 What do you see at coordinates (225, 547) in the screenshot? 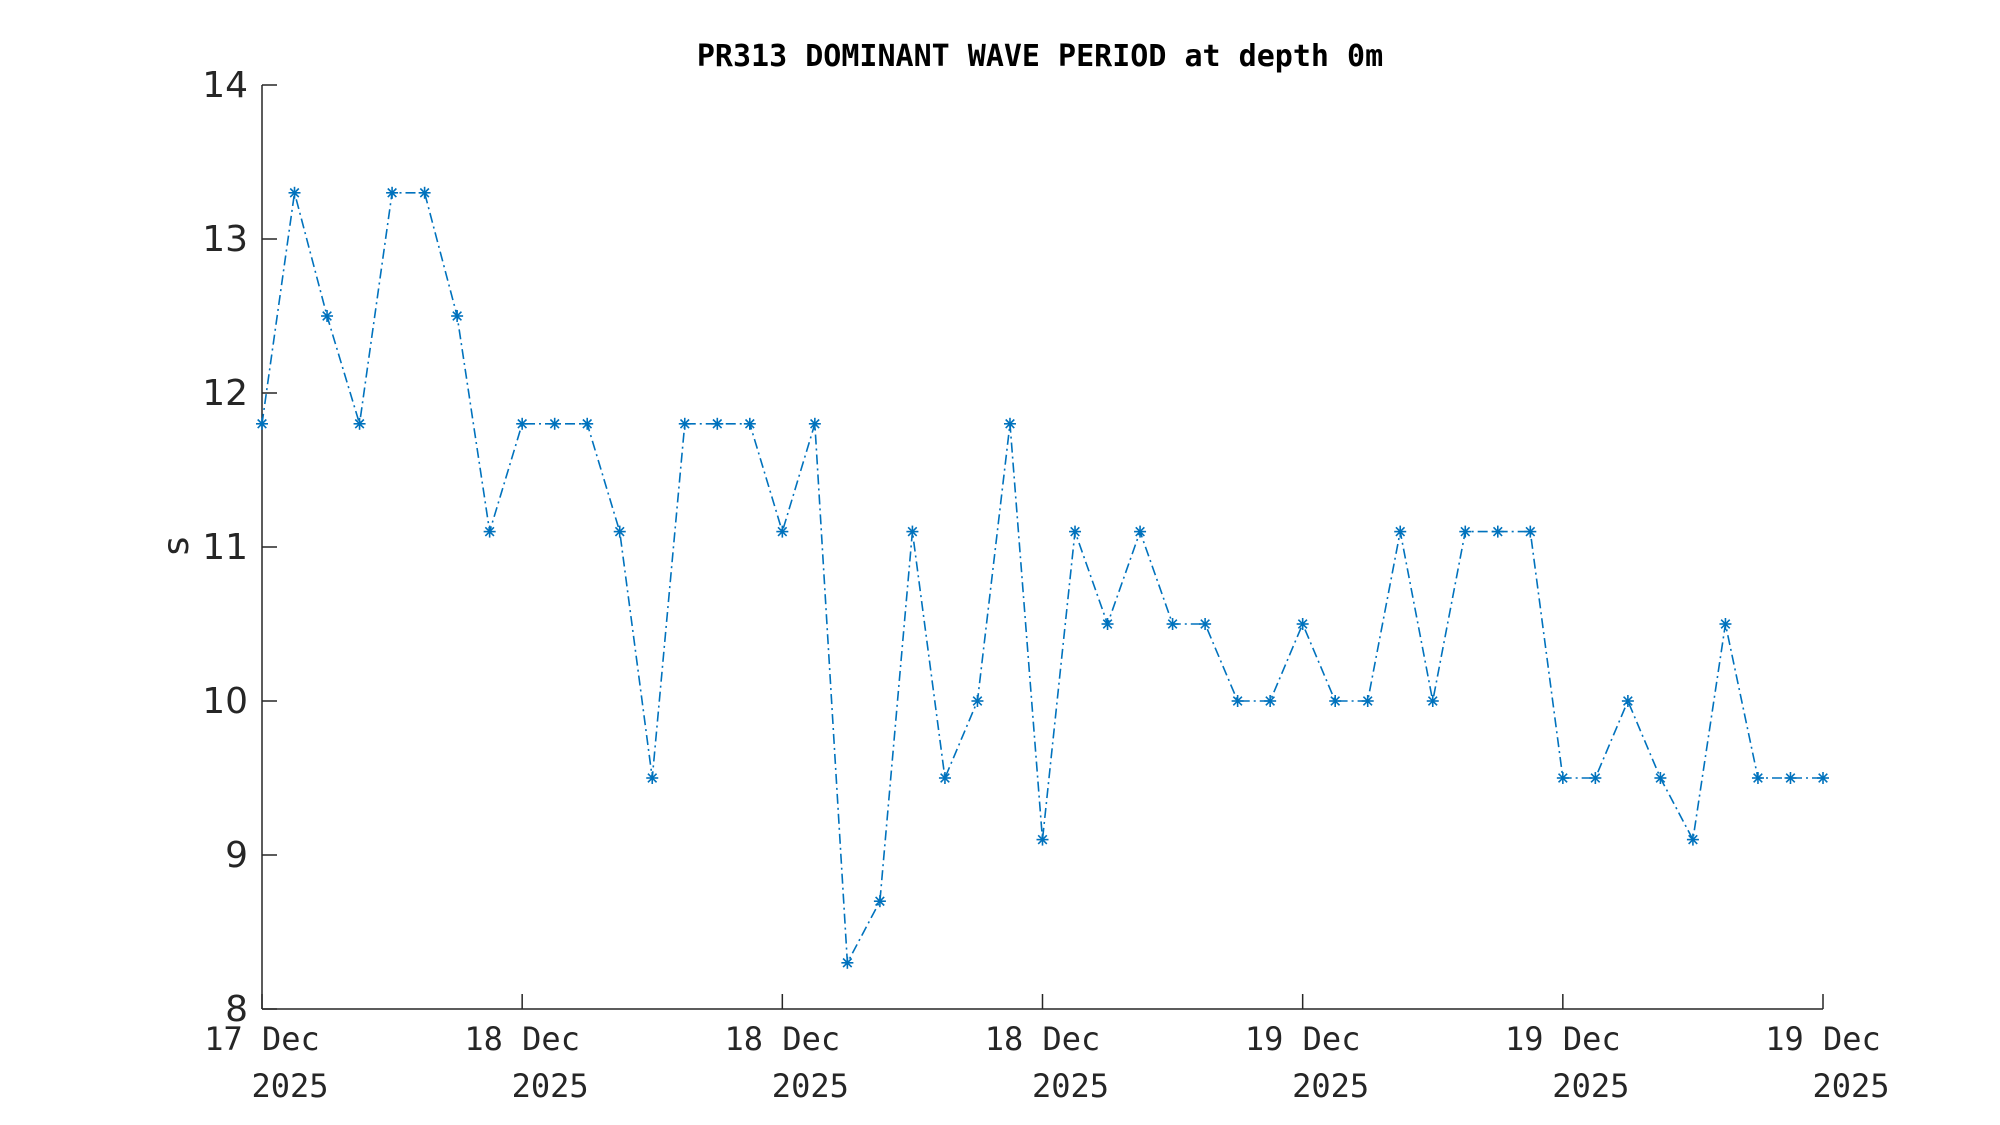
I see `y-tick-label: 11` at bounding box center [225, 547].